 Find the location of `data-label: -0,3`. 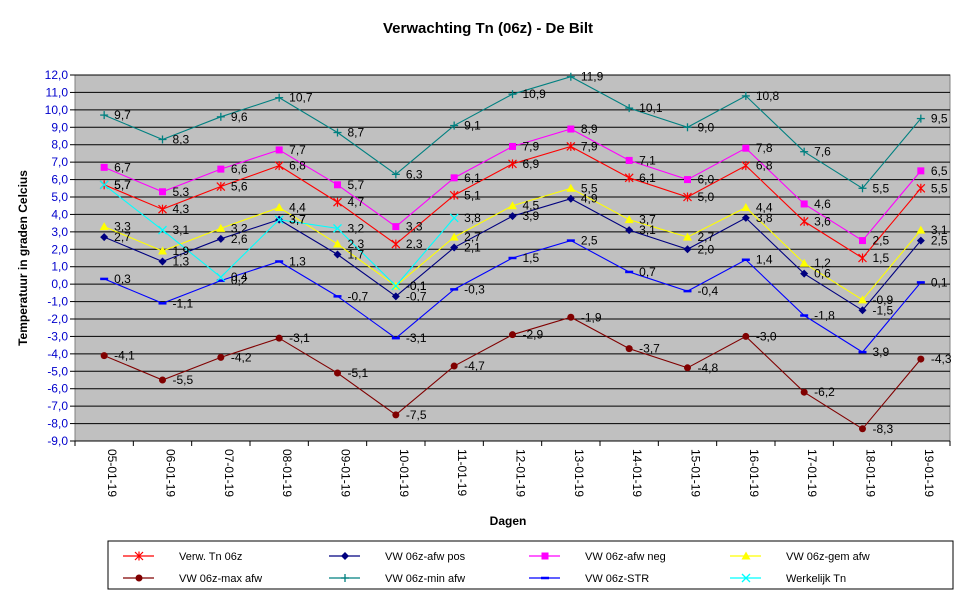

data-label: -0,3 is located at coordinates (474, 289).